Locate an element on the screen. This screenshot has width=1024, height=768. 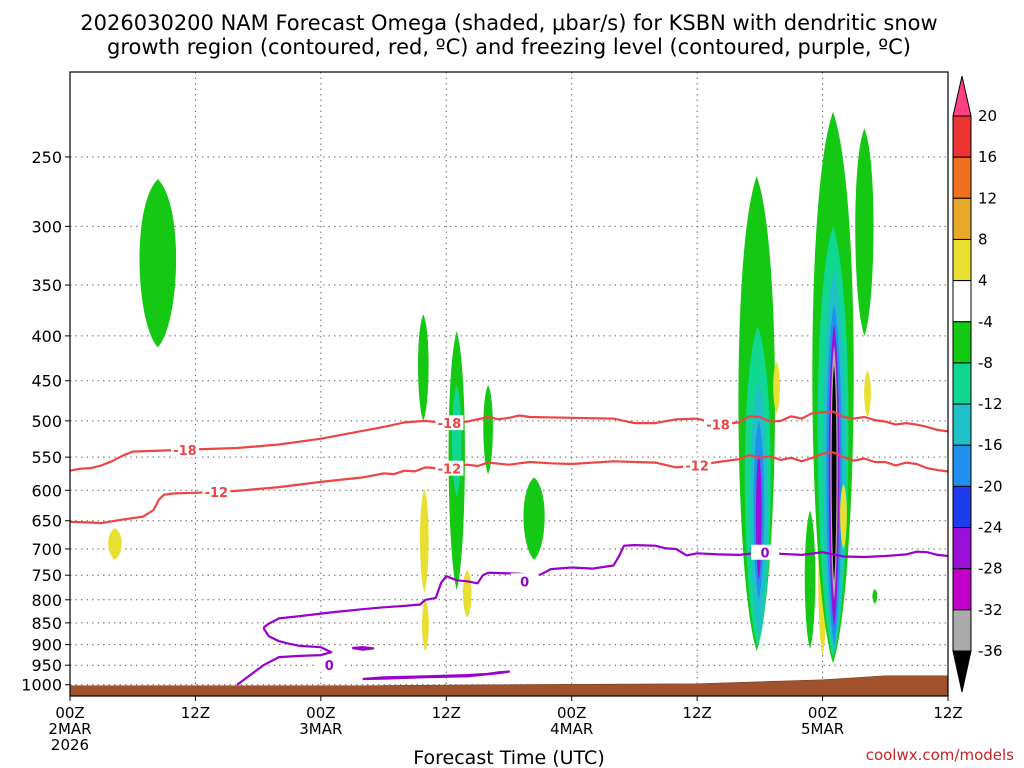
colorbar-label: -12 is located at coordinates (990, 404).